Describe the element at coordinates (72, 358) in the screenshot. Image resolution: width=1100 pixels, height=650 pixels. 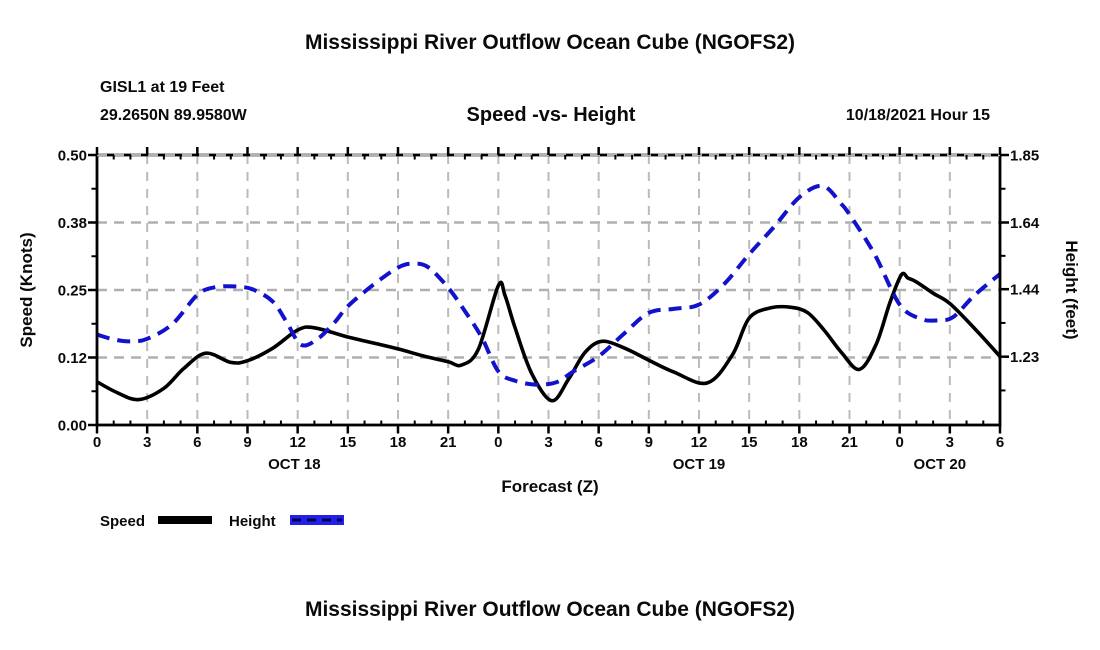
I see `y-left-tick-label: 0.12` at that location.